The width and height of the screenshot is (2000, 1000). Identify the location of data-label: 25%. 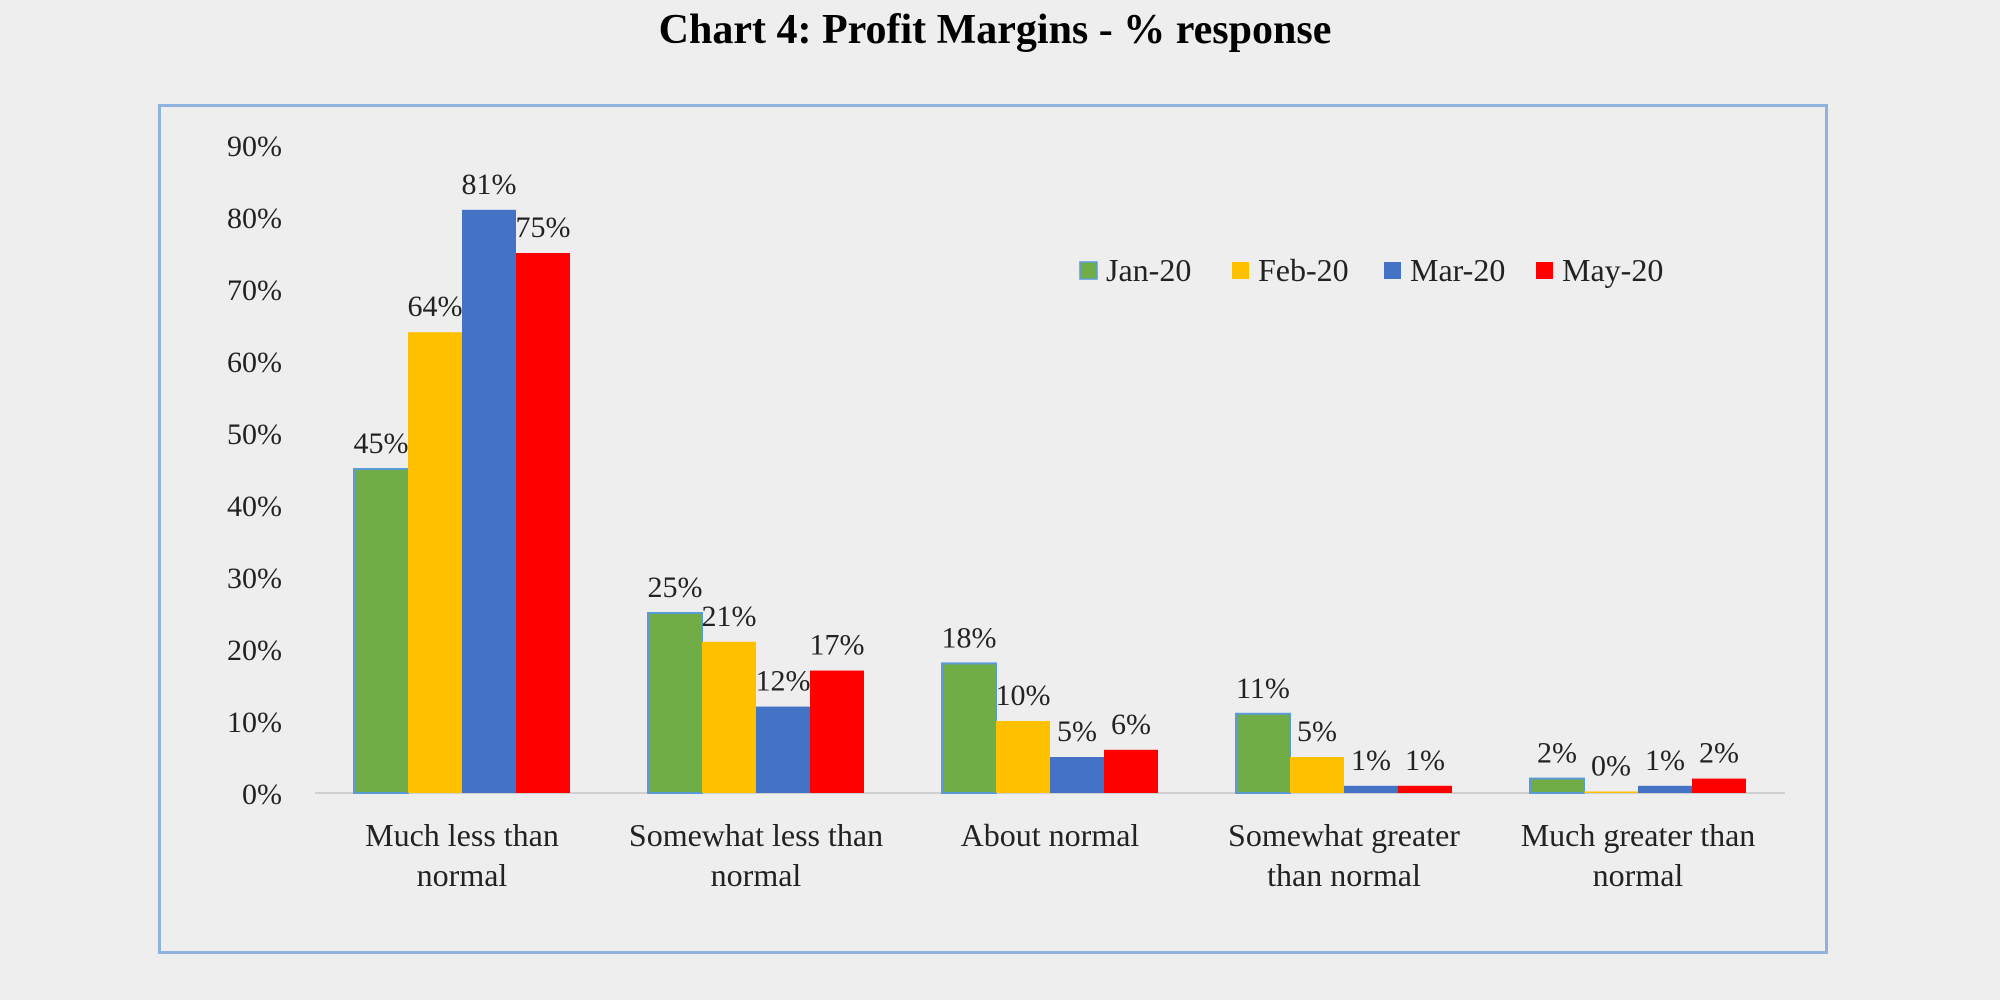
(675, 587).